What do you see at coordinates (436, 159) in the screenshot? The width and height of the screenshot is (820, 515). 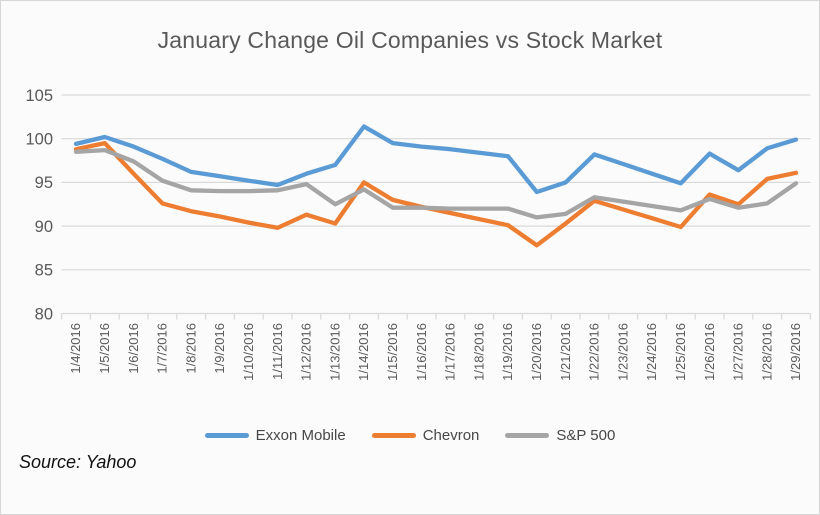 I see `series-line-exxon-mobile` at bounding box center [436, 159].